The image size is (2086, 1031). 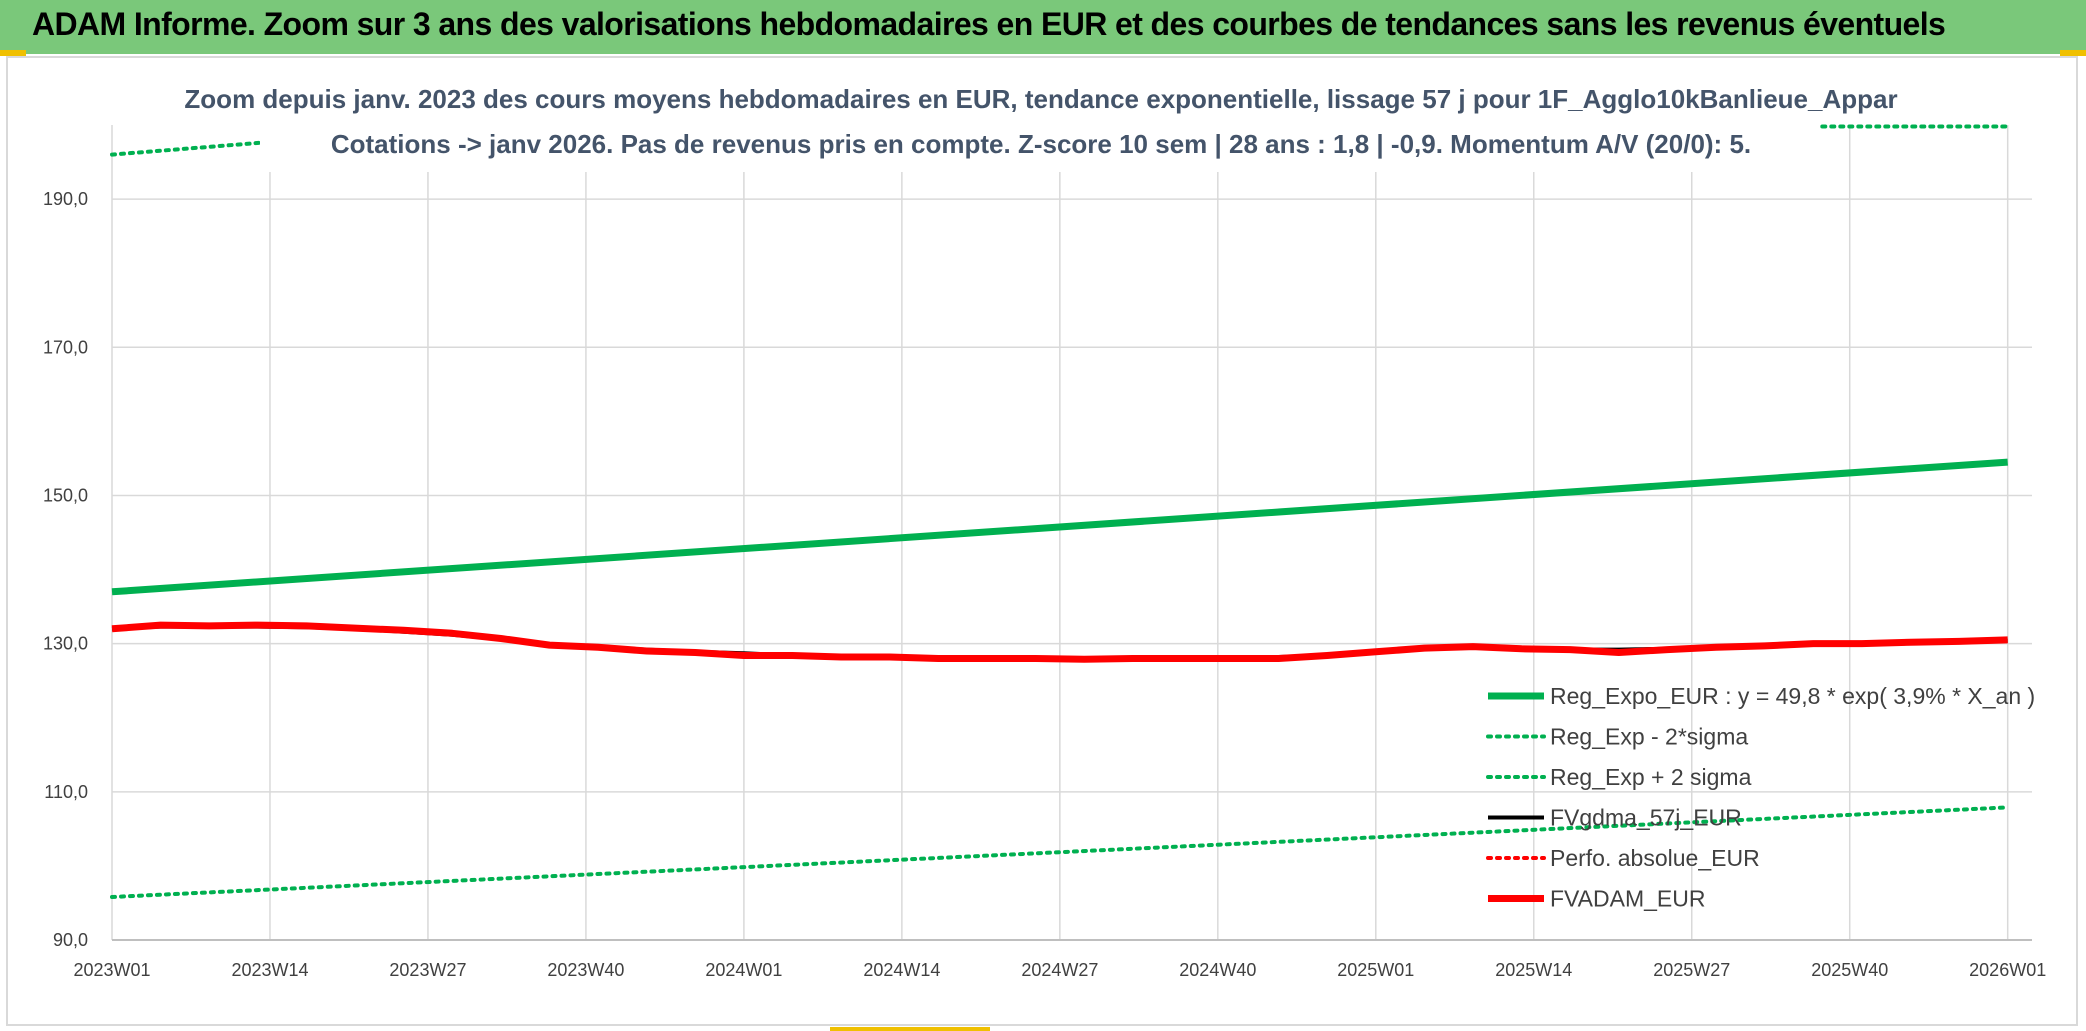 What do you see at coordinates (910, 1029) in the screenshot?
I see `frame-accent-bottom` at bounding box center [910, 1029].